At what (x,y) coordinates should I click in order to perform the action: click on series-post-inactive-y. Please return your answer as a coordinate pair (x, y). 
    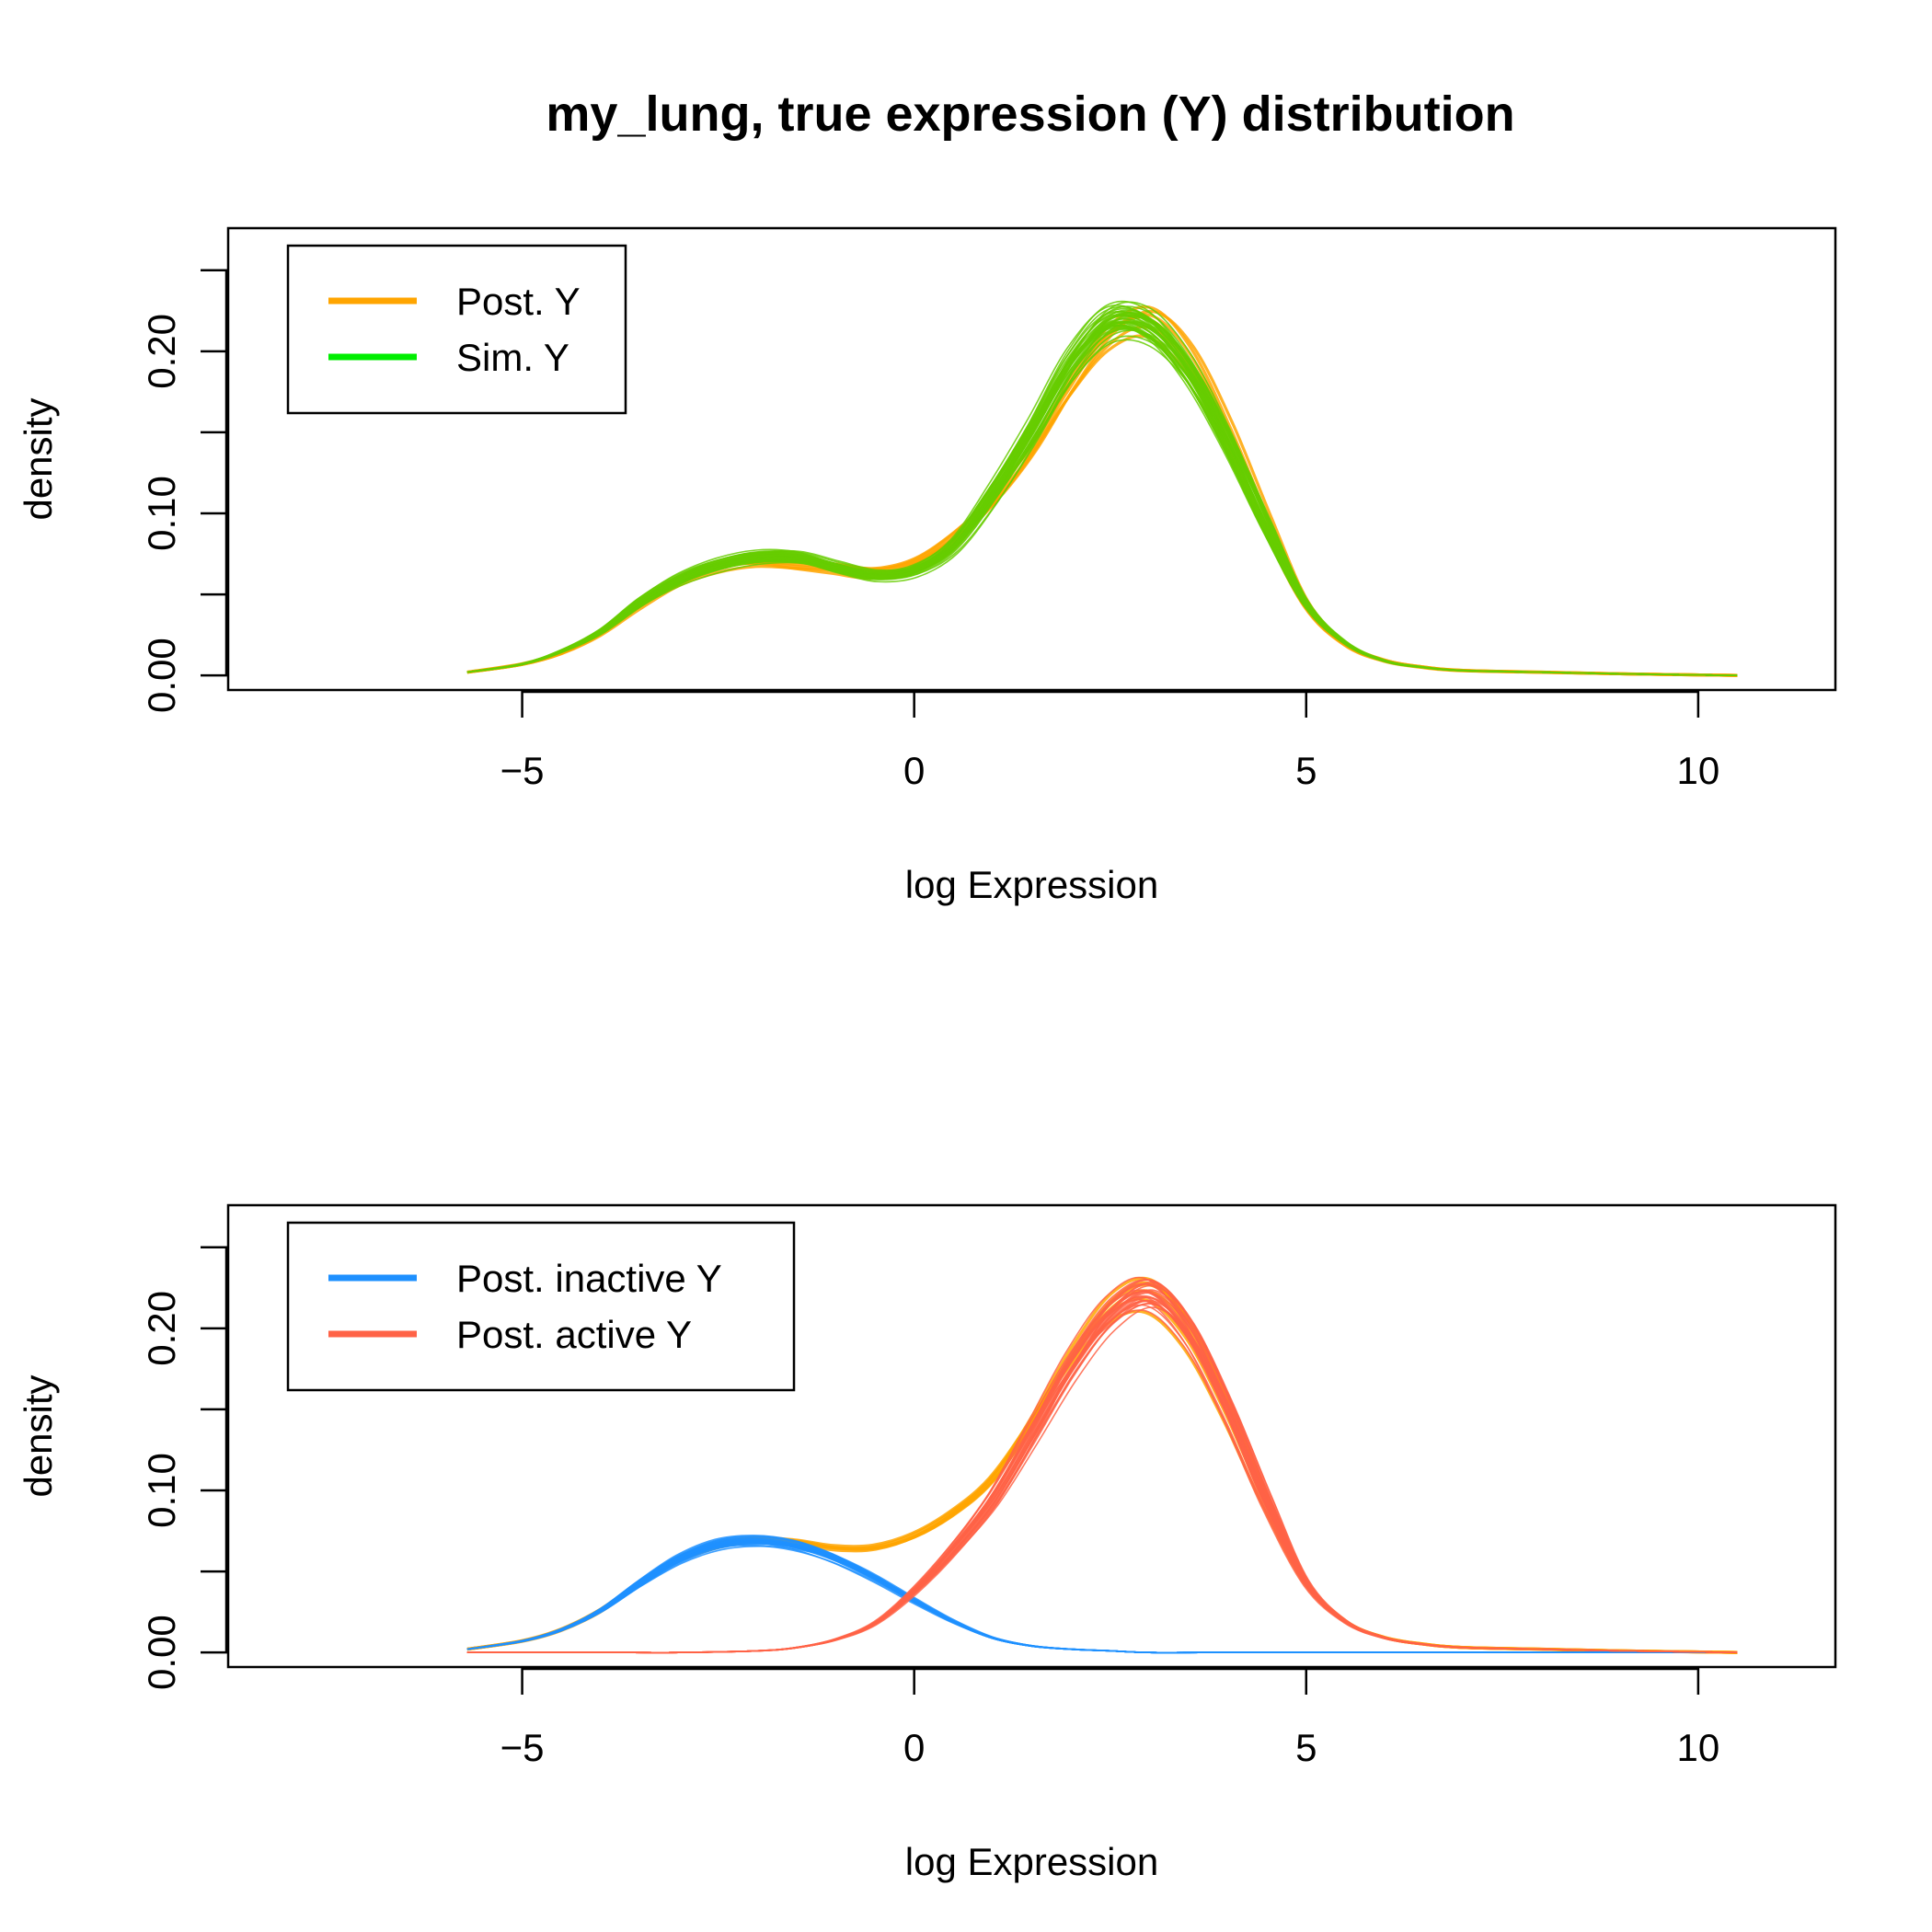
    Looking at the image, I should click on (1102, 1594).